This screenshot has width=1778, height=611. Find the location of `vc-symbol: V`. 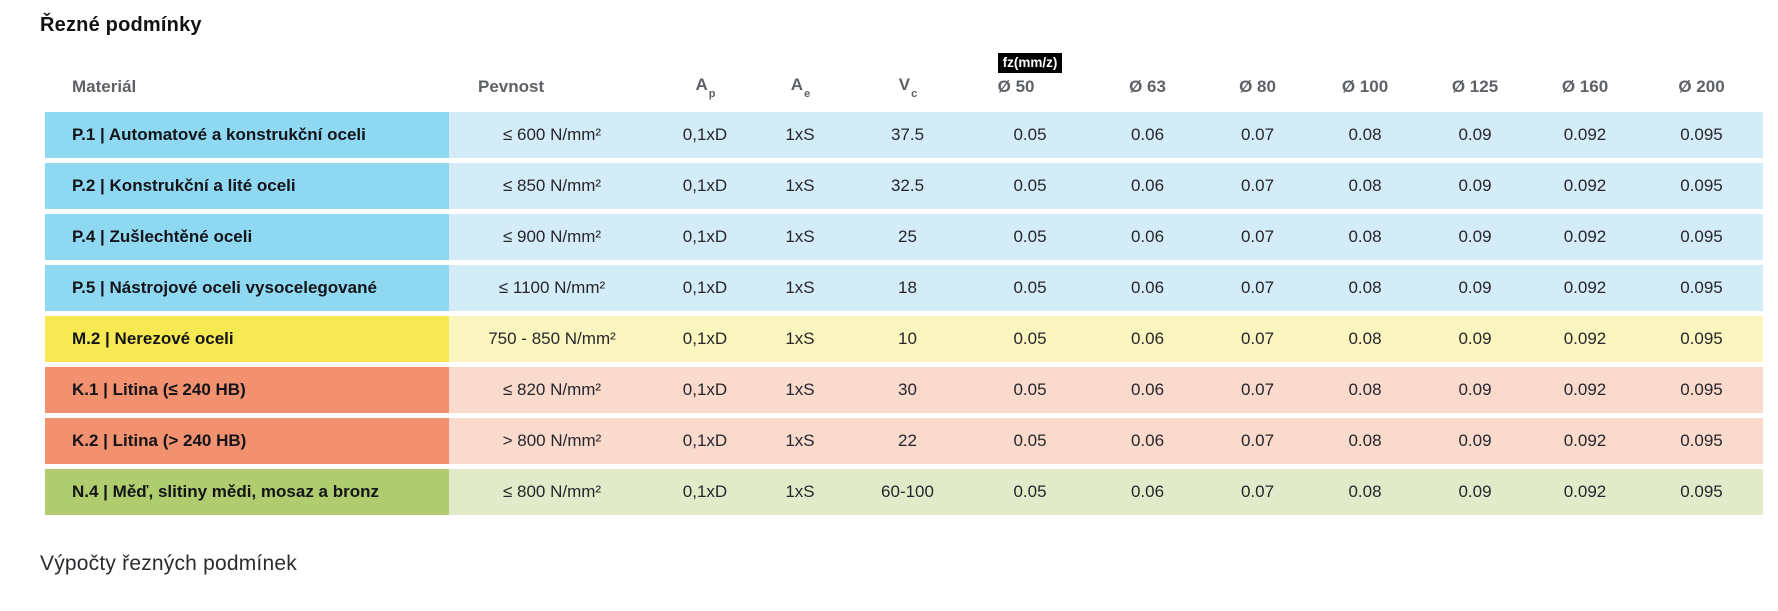

vc-symbol: V is located at coordinates (904, 84).